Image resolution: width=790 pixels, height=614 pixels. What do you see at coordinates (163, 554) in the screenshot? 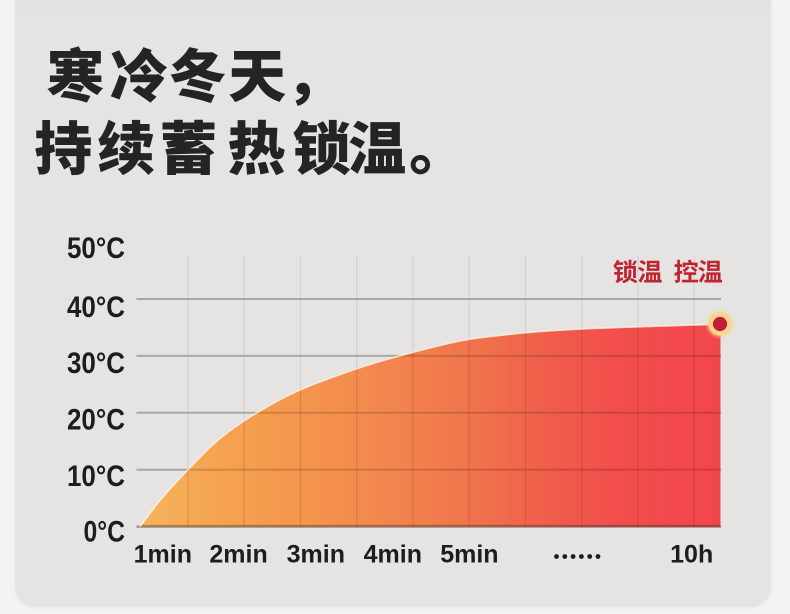
I see `svg-text: 1min` at bounding box center [163, 554].